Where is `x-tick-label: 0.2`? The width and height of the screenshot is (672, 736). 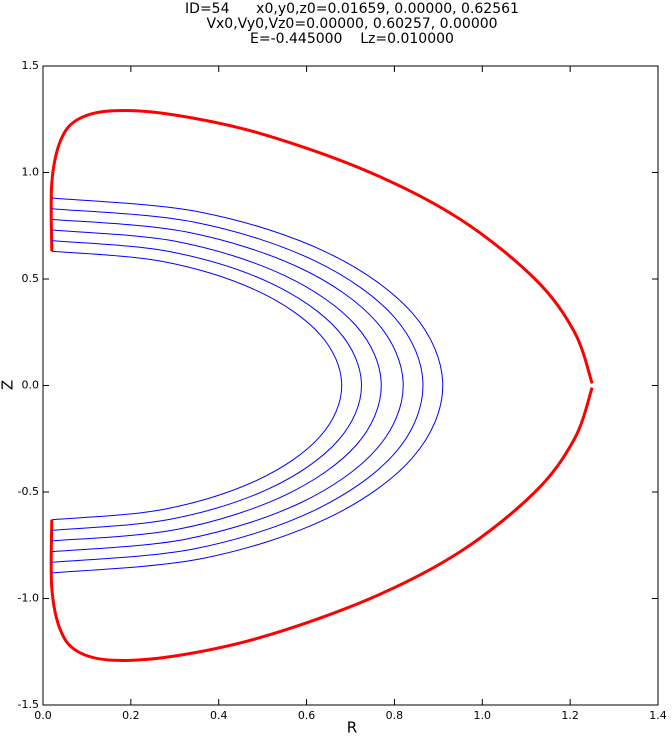 x-tick-label: 0.2 is located at coordinates (131, 715).